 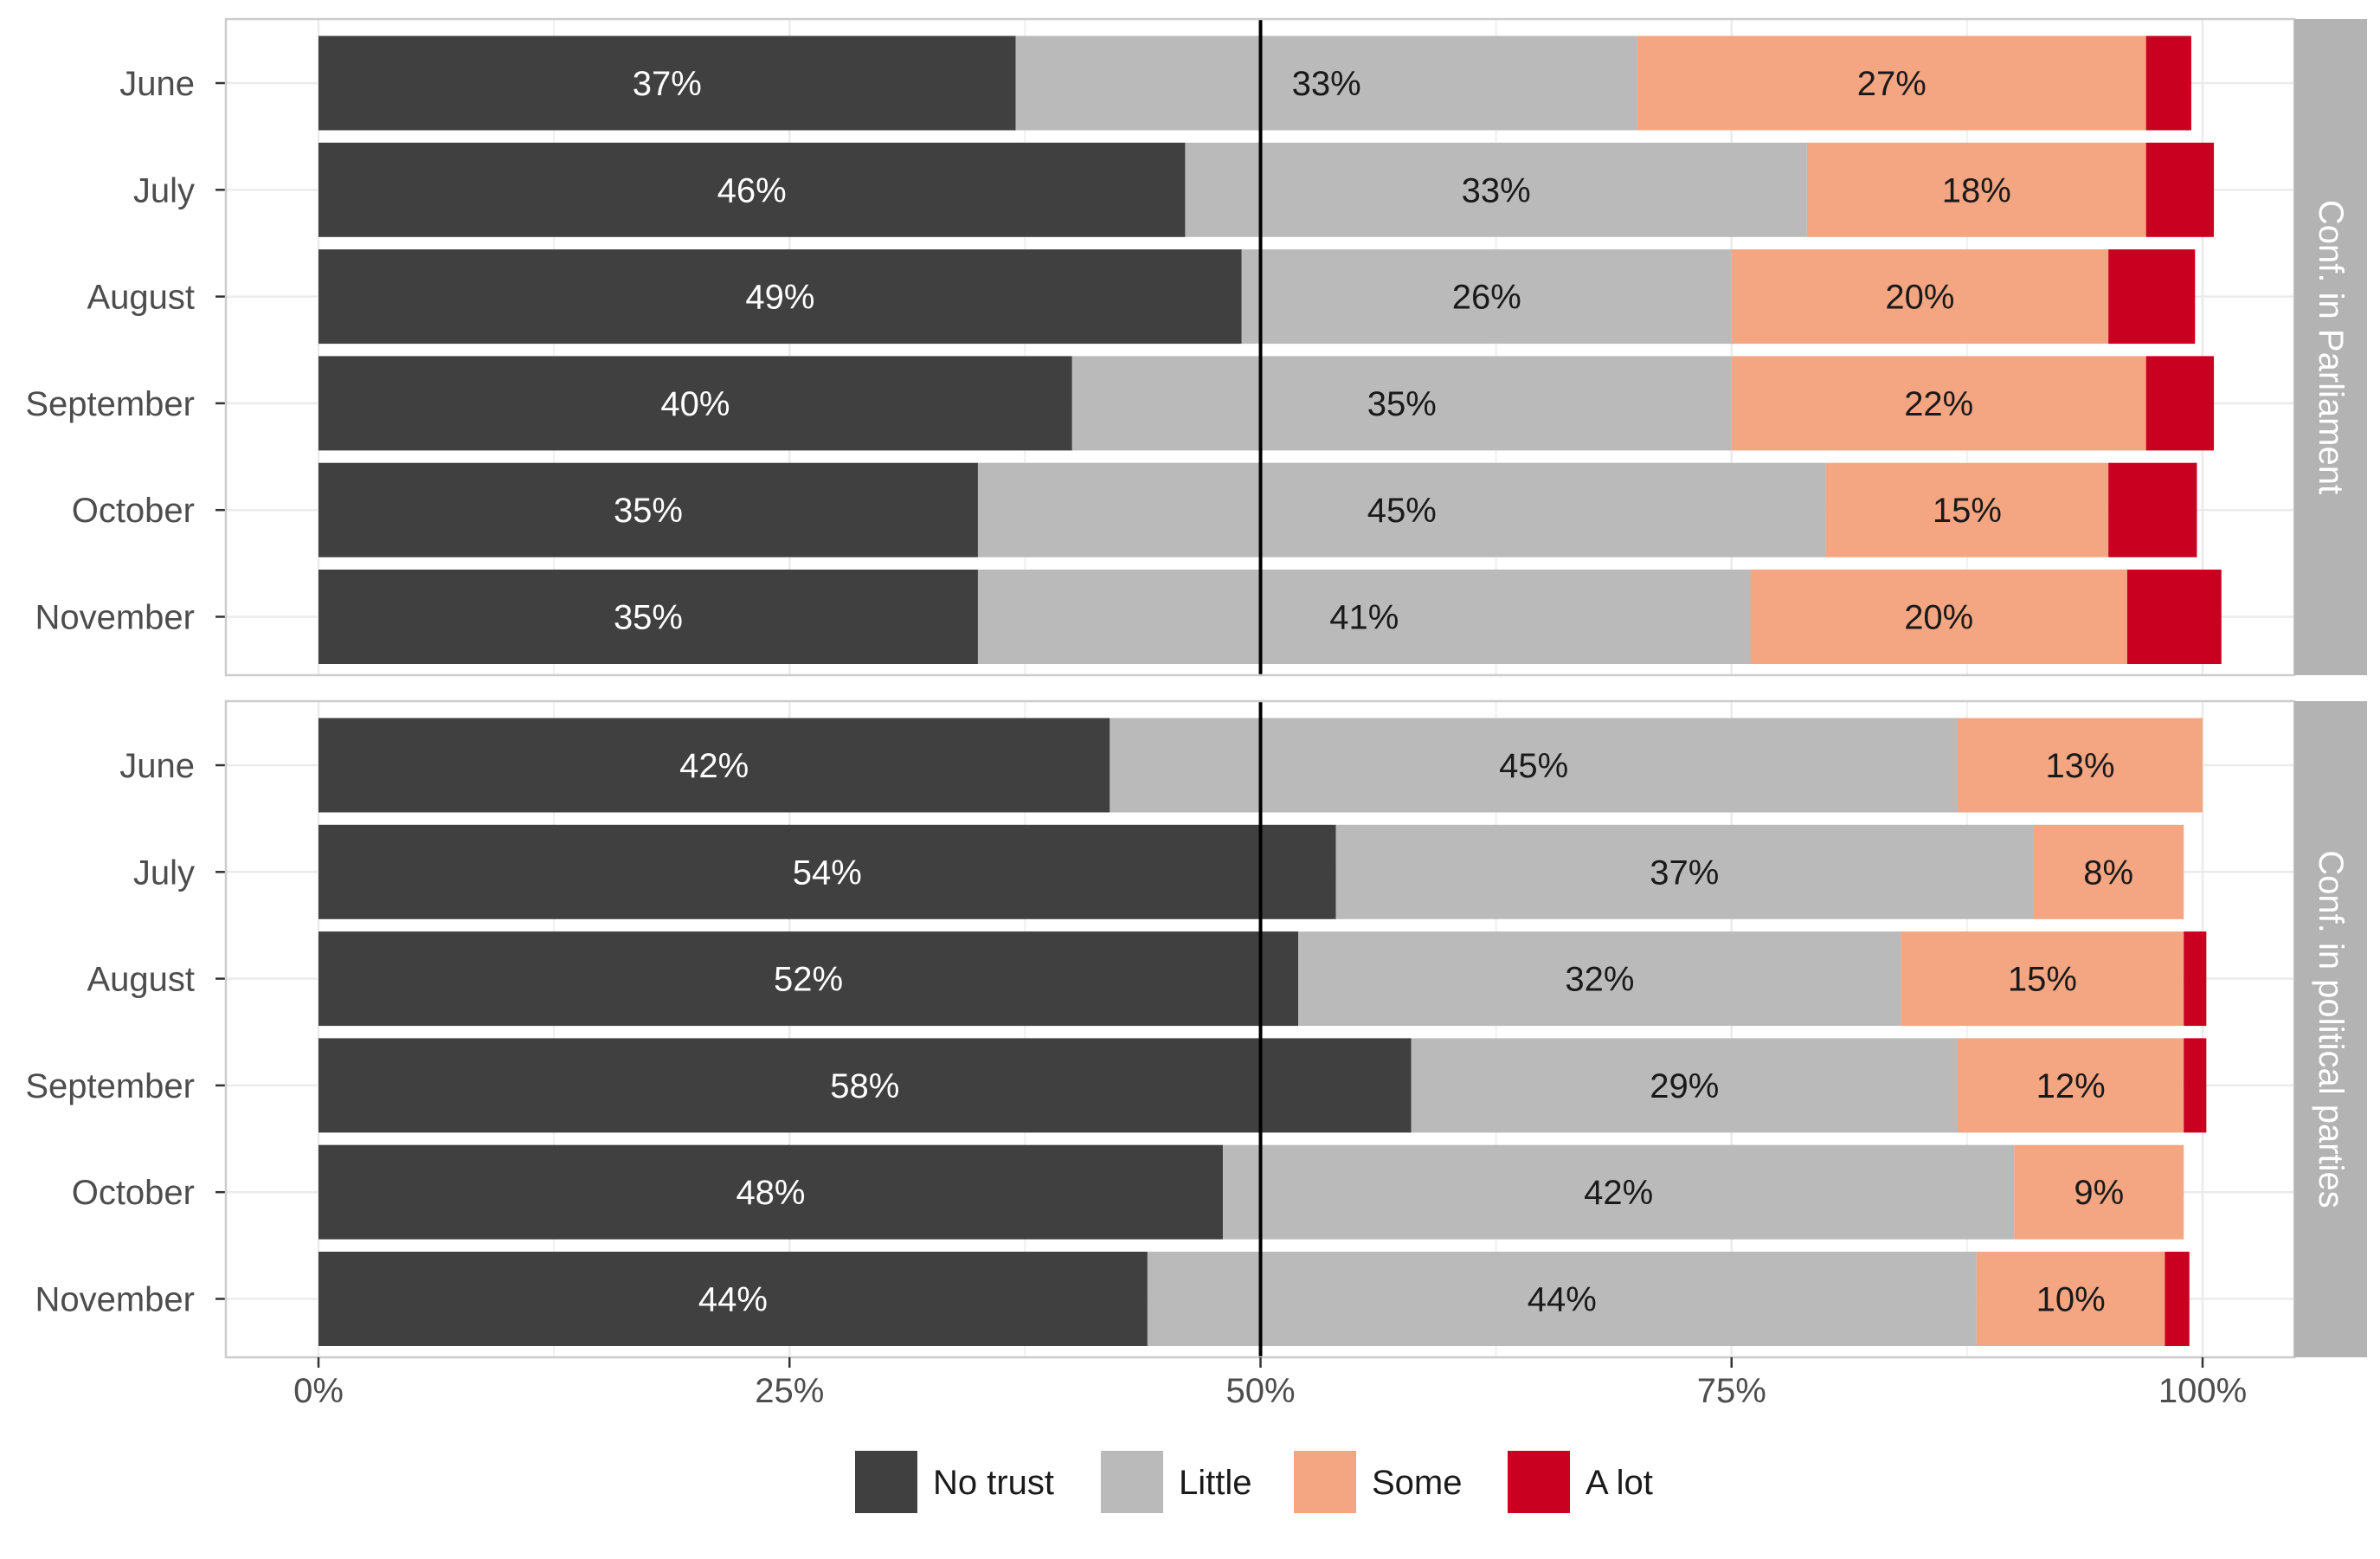 I want to click on data-label: 52%, so click(x=808, y=980).